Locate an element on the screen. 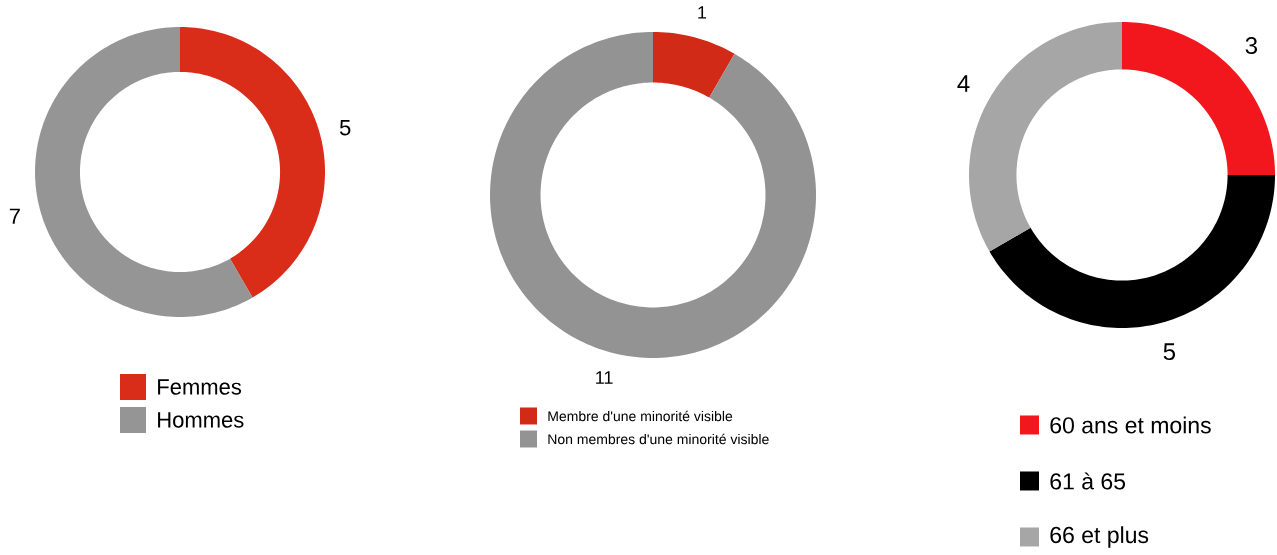 This screenshot has height=555, width=1277. data-label: 3 is located at coordinates (1251, 46).